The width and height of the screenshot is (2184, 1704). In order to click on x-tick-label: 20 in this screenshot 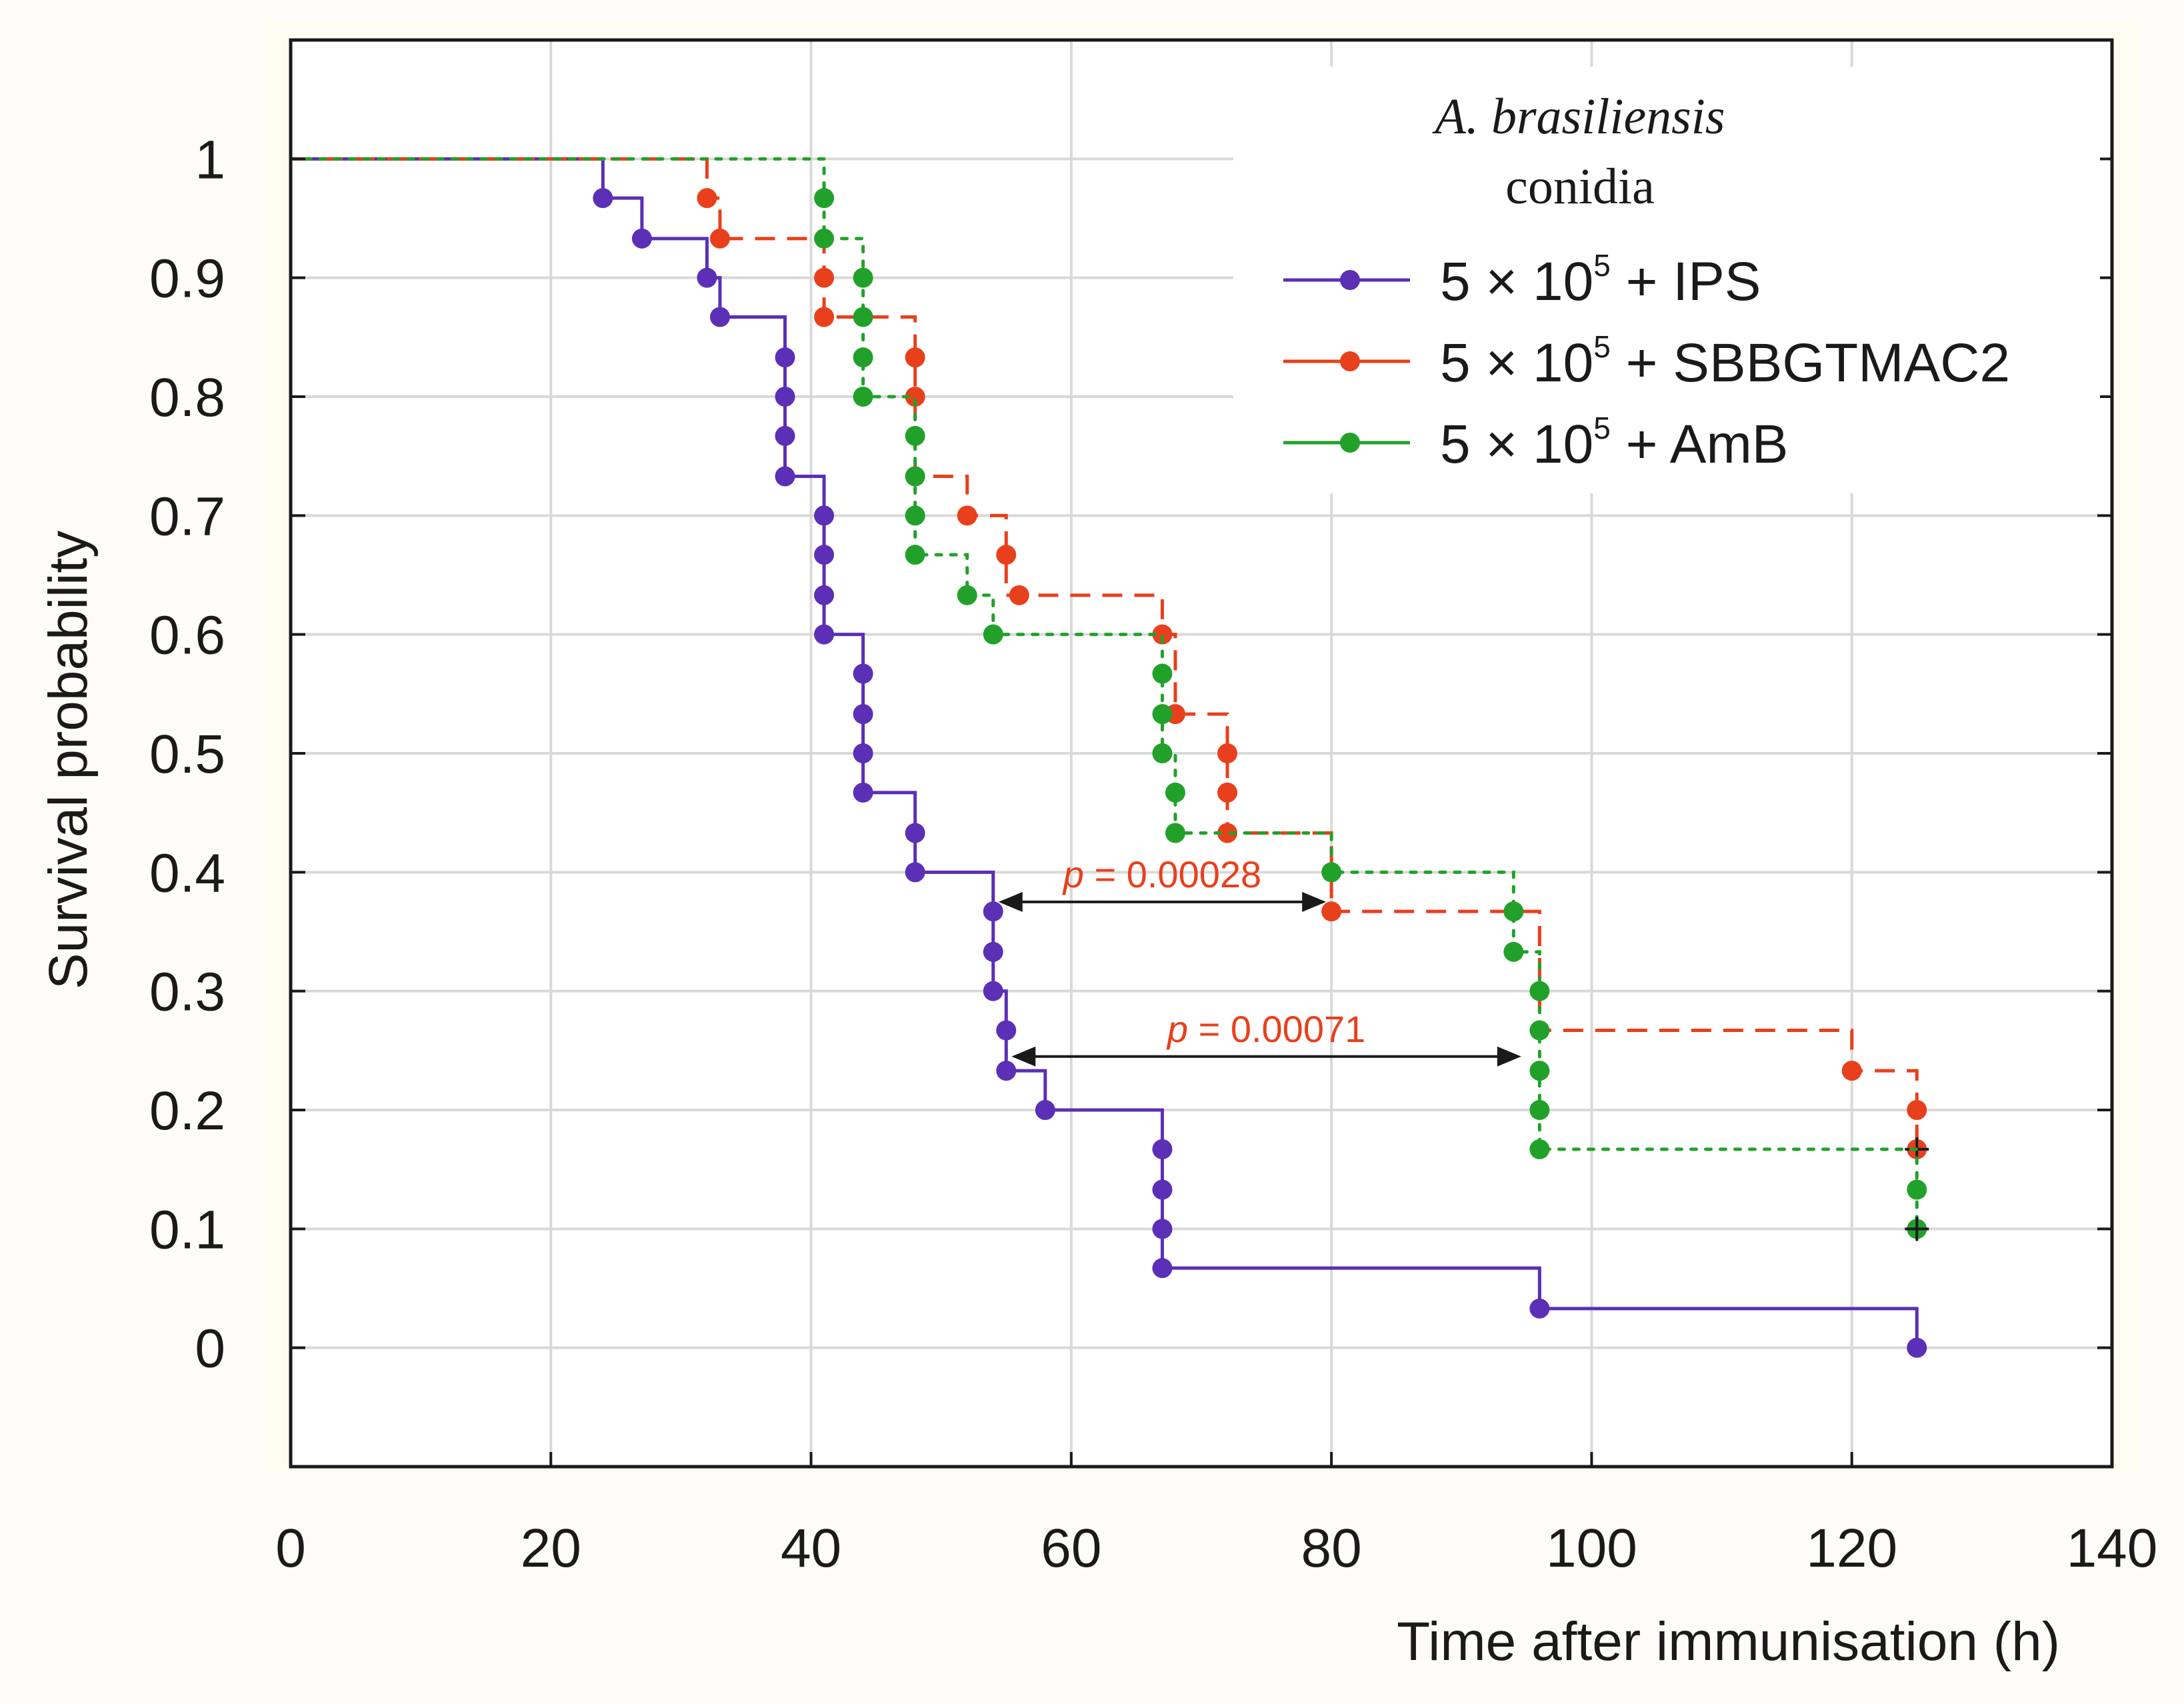, I will do `click(551, 1548)`.